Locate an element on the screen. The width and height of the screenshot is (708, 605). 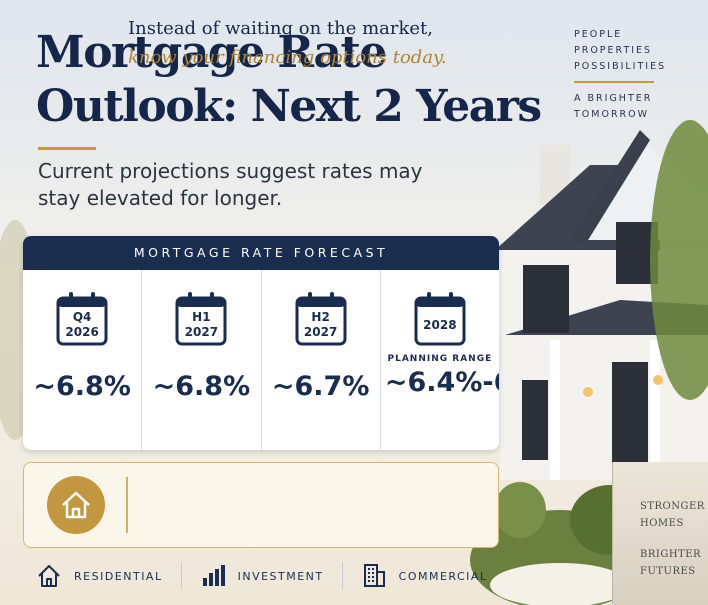
calendar-icon: H2 2027 is located at coordinates (321, 319).